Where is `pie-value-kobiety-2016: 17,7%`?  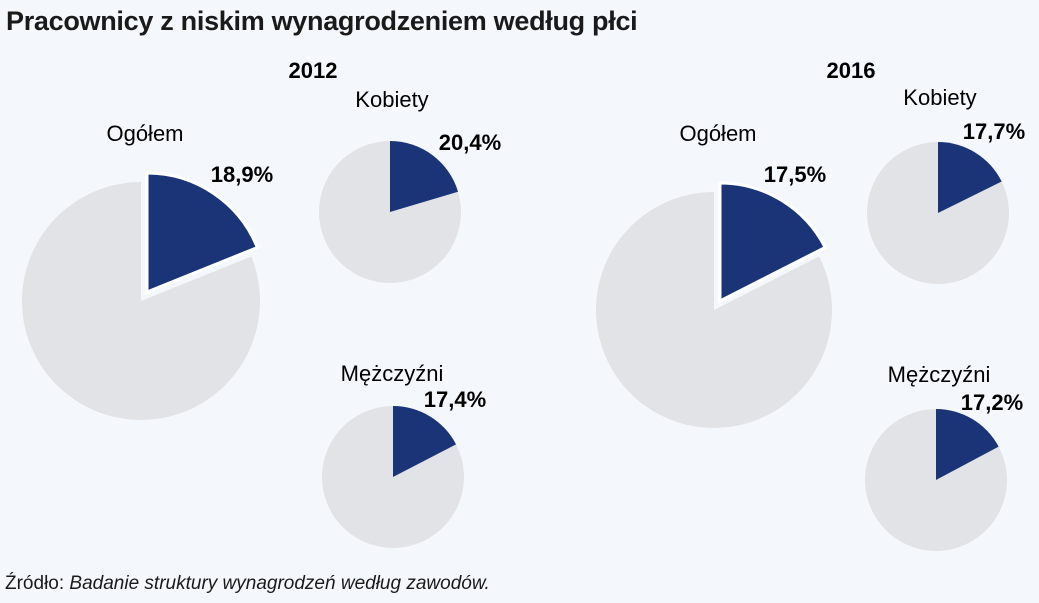 pie-value-kobiety-2016: 17,7% is located at coordinates (994, 131).